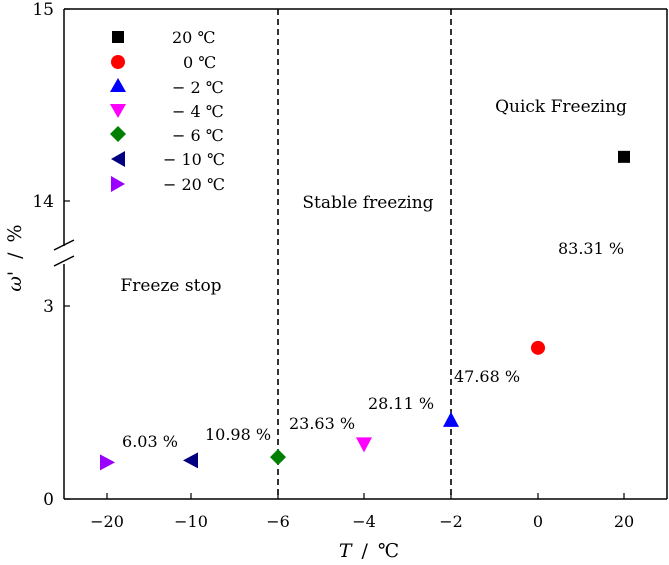  What do you see at coordinates (118, 62) in the screenshot?
I see `legend-marker-0c` at bounding box center [118, 62].